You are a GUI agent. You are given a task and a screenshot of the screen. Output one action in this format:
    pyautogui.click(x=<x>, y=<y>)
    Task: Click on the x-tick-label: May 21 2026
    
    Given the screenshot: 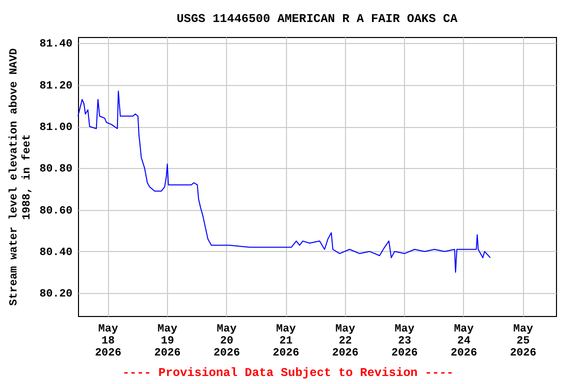 What is the action you would take?
    pyautogui.click(x=286, y=342)
    